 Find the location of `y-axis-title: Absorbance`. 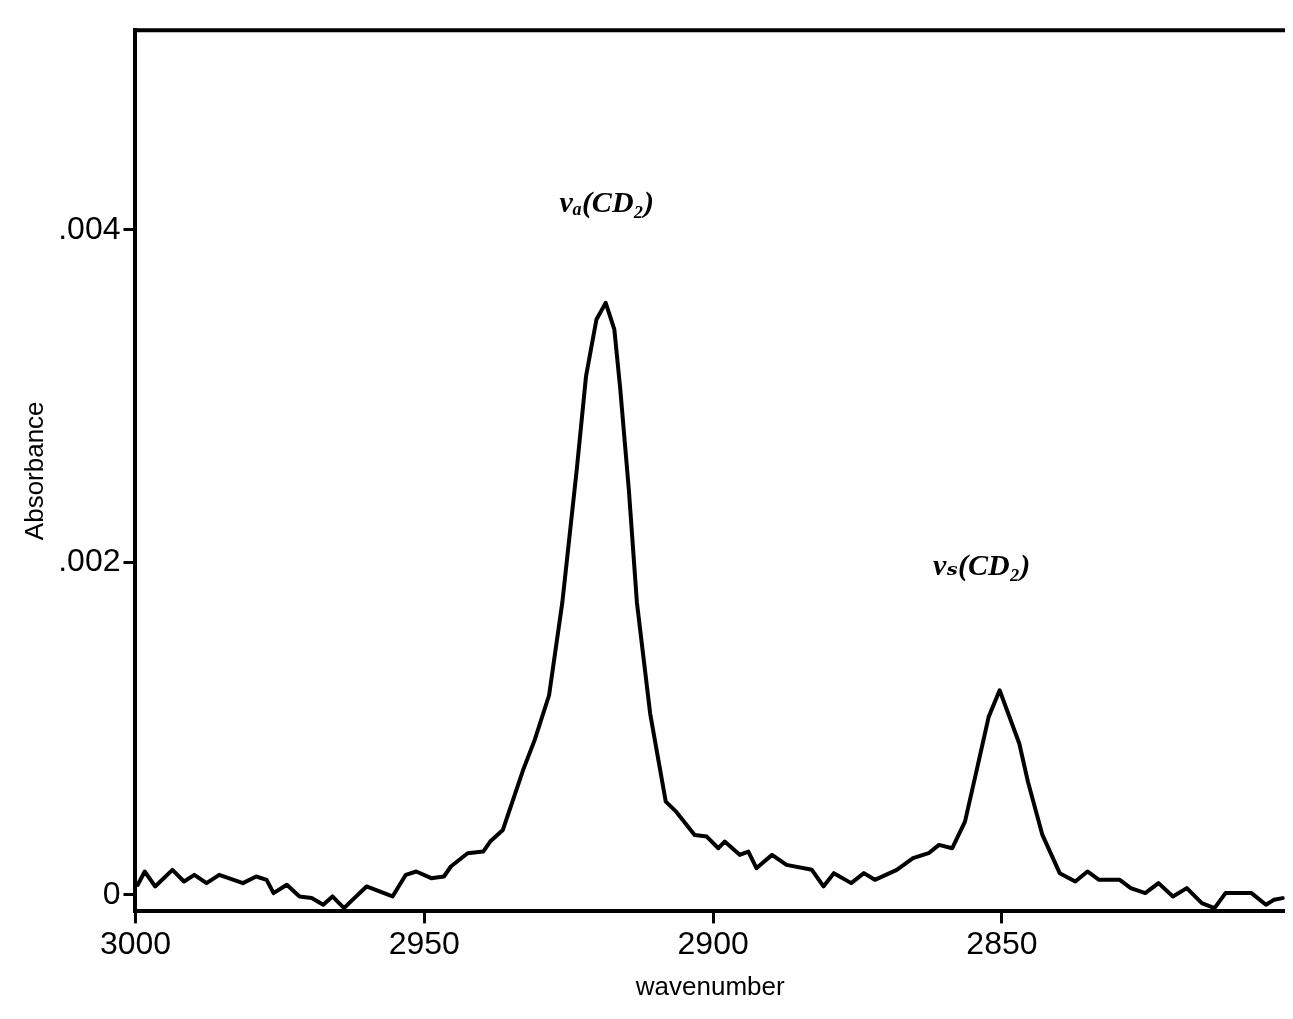

y-axis-title: Absorbance is located at coordinates (33, 471).